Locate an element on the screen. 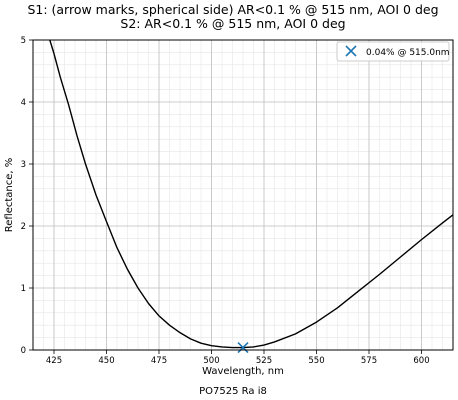 This screenshot has height=400, width=458. legend-box is located at coordinates (393, 51).